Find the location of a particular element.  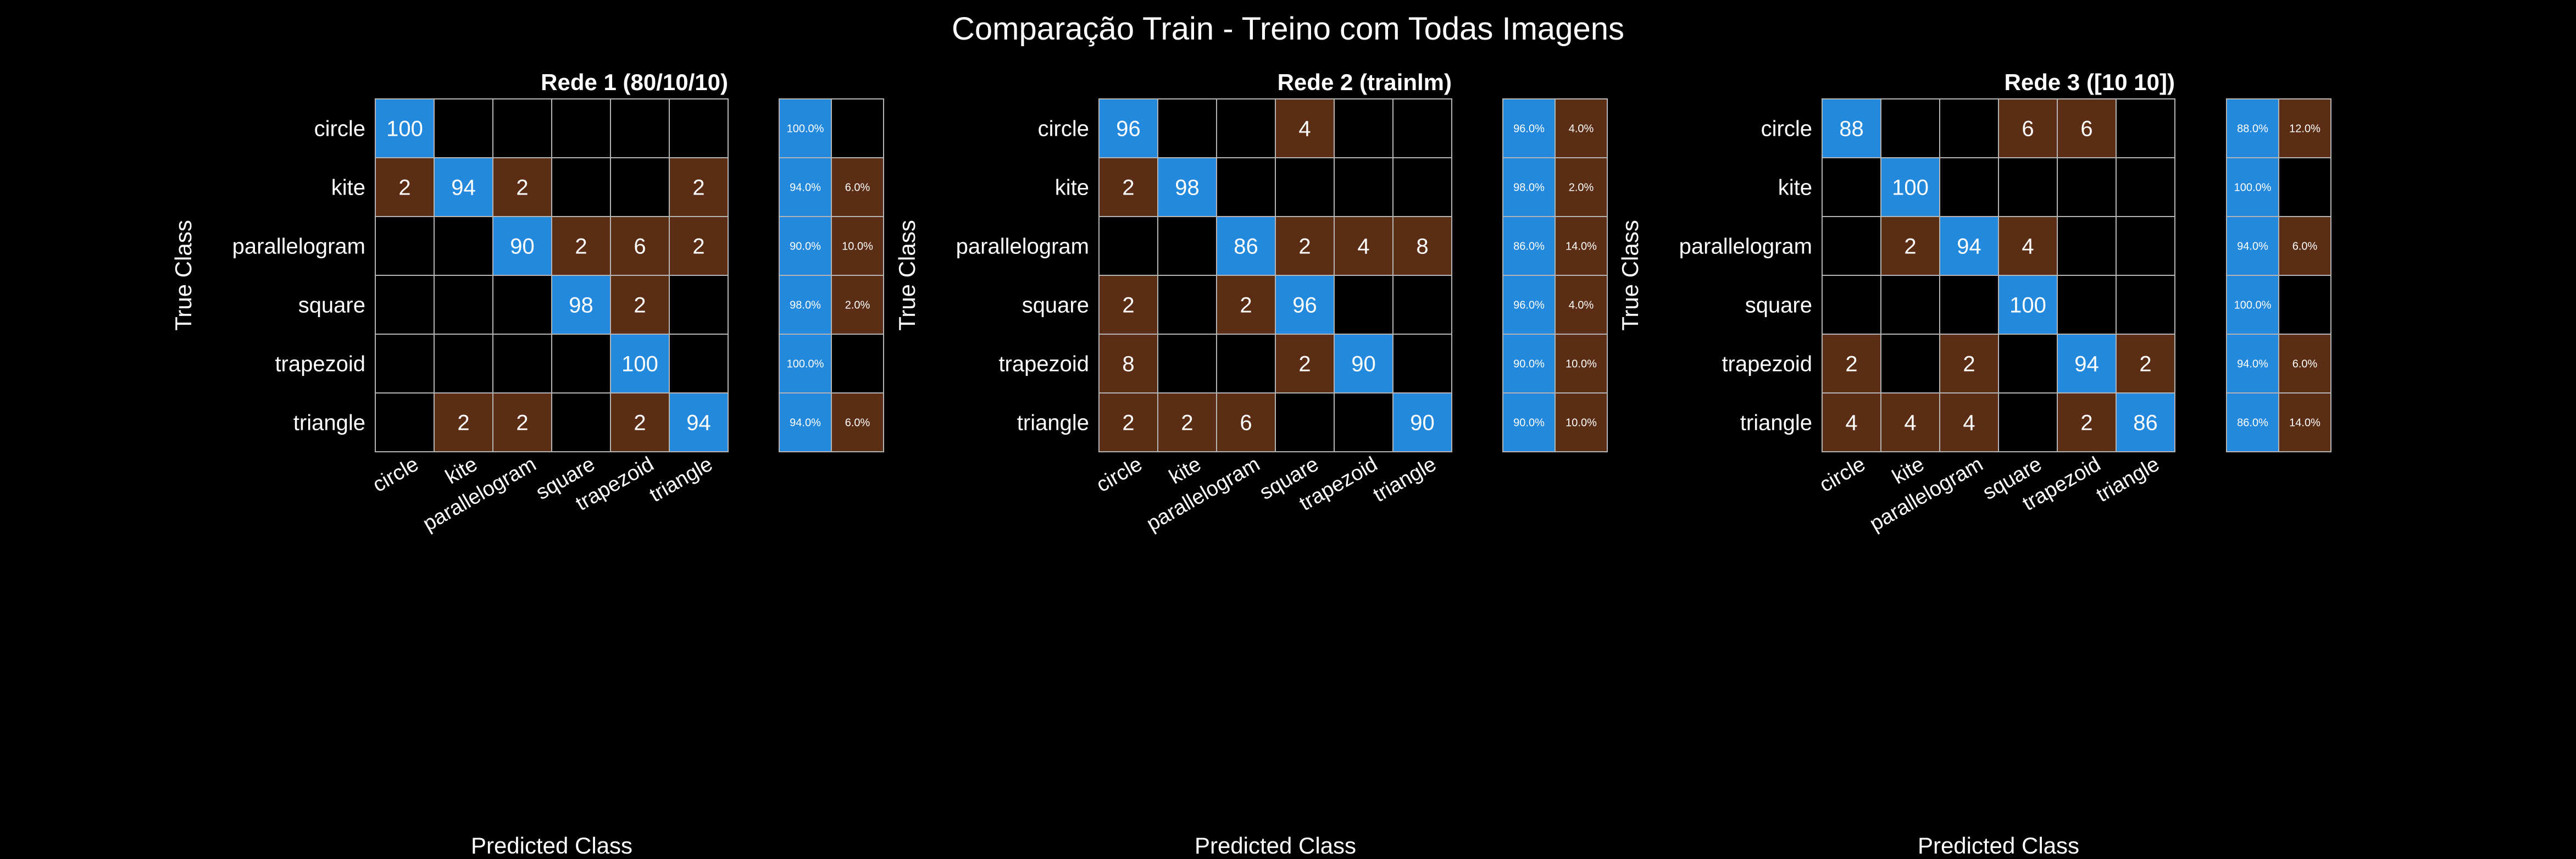

row-label: kite is located at coordinates (1795, 188).